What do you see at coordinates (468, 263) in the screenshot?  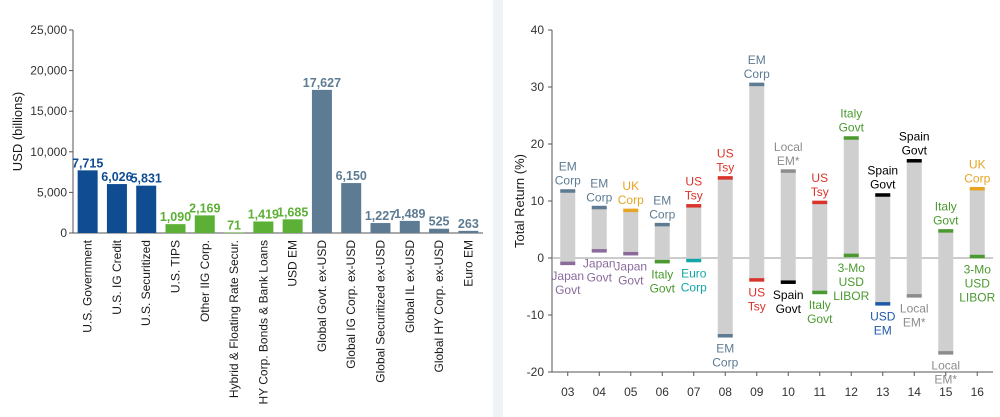 I see `x-category-label: Euro EM` at bounding box center [468, 263].